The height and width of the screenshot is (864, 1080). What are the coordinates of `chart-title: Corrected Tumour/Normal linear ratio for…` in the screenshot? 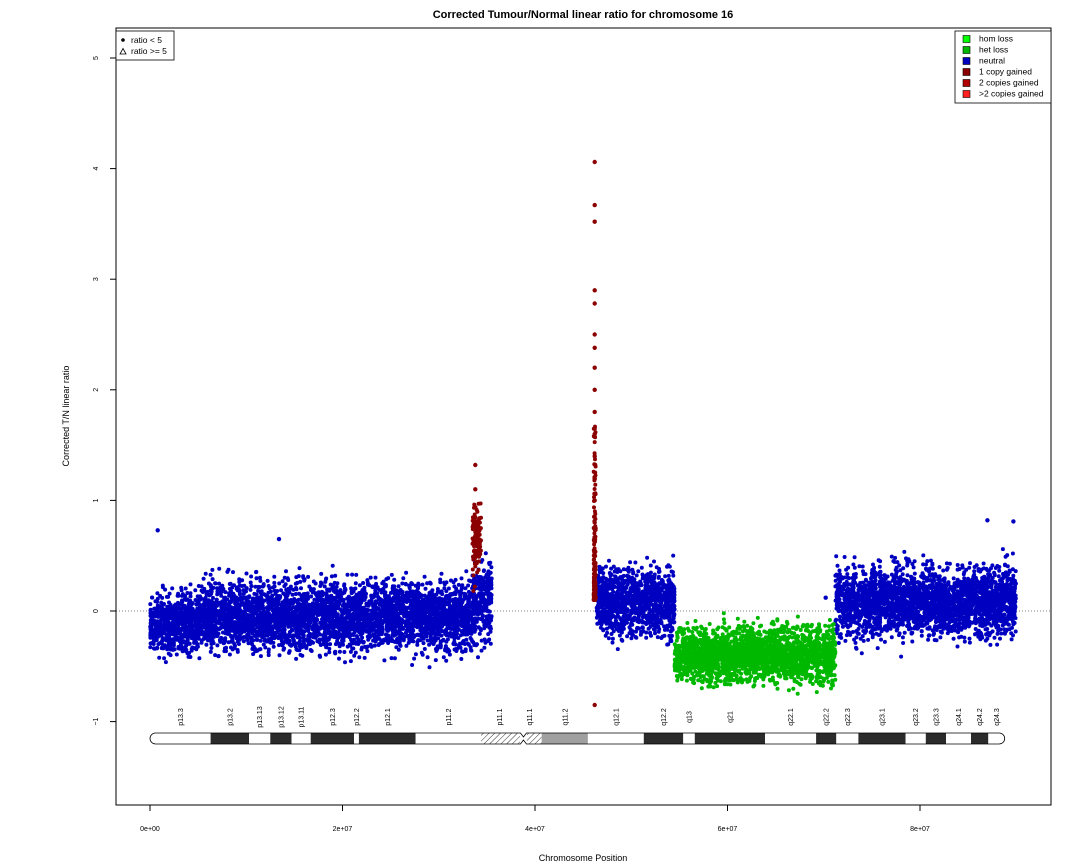 It's located at (583, 15).